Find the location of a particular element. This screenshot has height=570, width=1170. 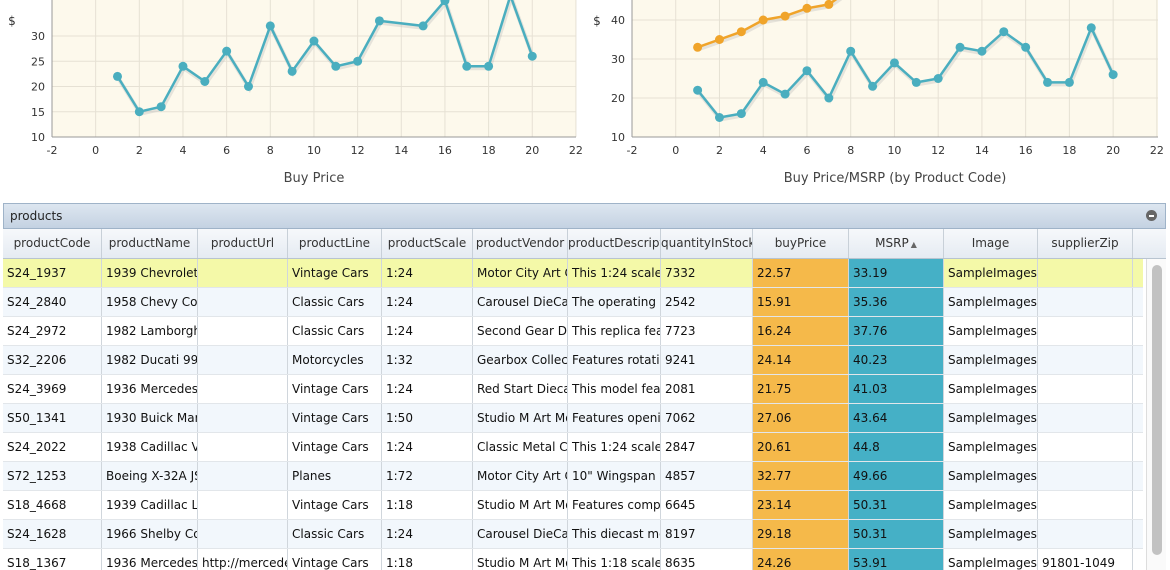

cell-msrp: 53.91 is located at coordinates (896, 559).